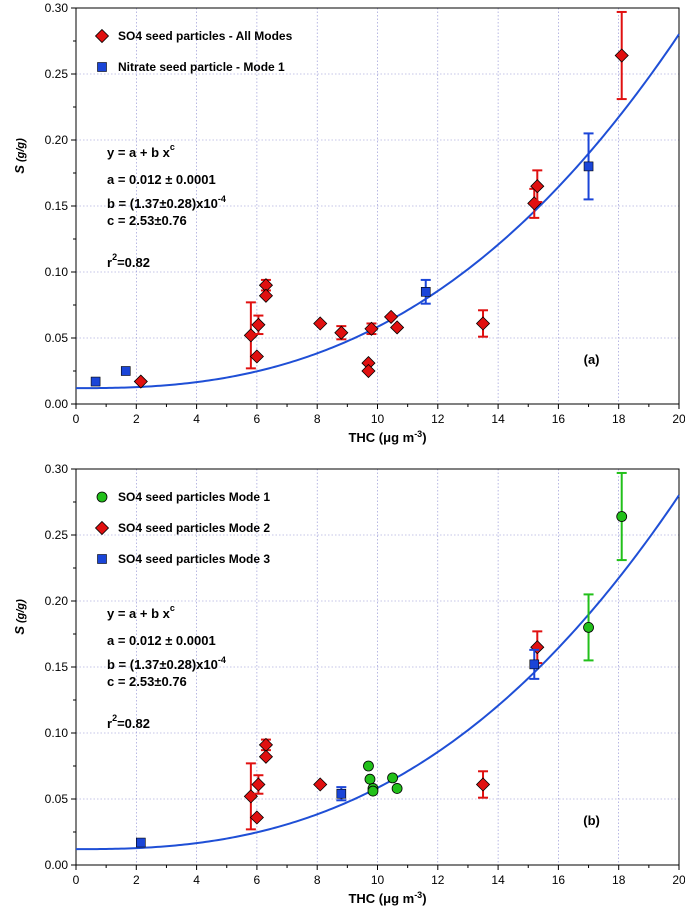 The width and height of the screenshot is (685, 918). Describe the element at coordinates (194, 528) in the screenshot. I see `legend-label: SO4 seed particles Mode 2` at that location.